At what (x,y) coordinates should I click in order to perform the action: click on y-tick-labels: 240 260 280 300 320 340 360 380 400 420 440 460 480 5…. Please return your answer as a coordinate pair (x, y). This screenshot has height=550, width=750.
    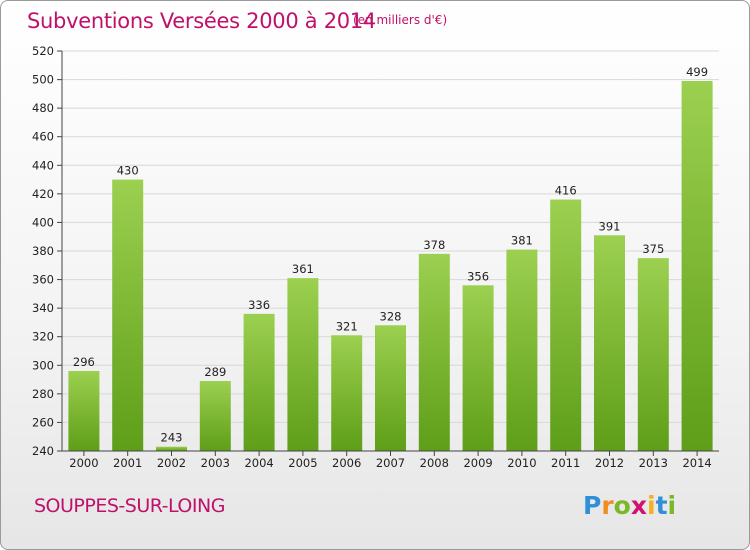
    Looking at the image, I should click on (43, 251).